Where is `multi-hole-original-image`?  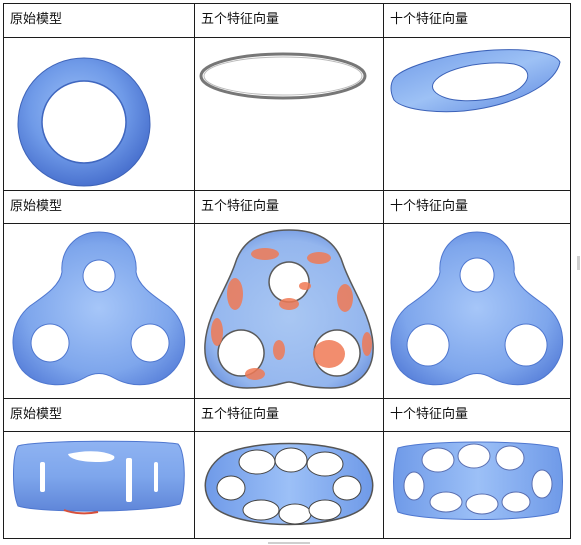
multi-hole-original-image is located at coordinates (99, 485).